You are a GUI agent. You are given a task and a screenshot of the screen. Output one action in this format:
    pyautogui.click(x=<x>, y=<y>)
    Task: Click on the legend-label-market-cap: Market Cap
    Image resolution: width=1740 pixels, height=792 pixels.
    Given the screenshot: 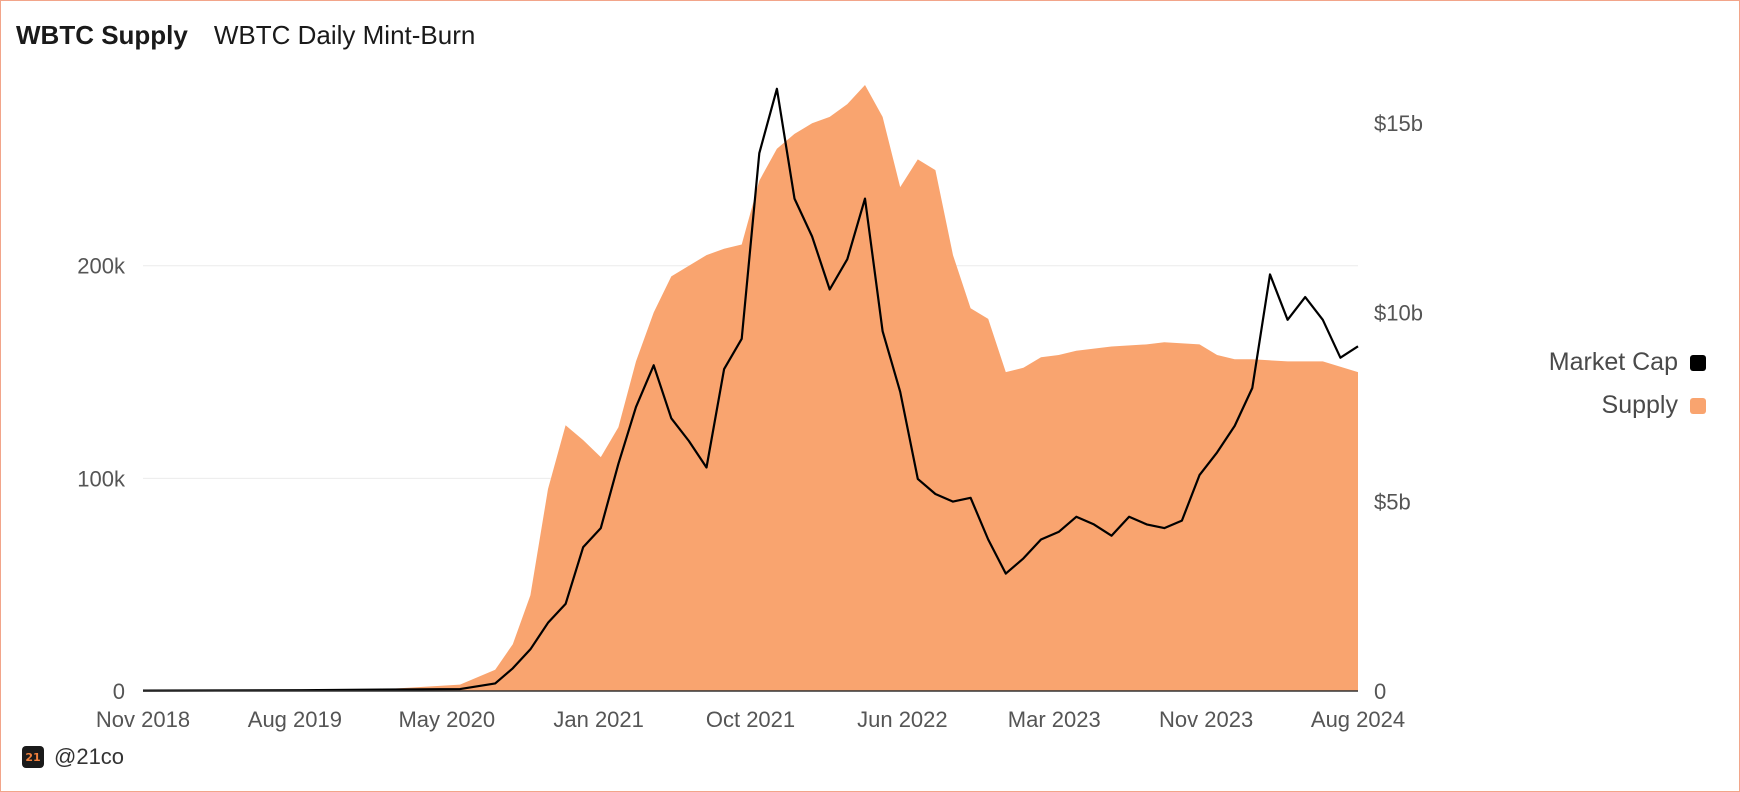 What is the action you would take?
    pyautogui.click(x=1613, y=362)
    